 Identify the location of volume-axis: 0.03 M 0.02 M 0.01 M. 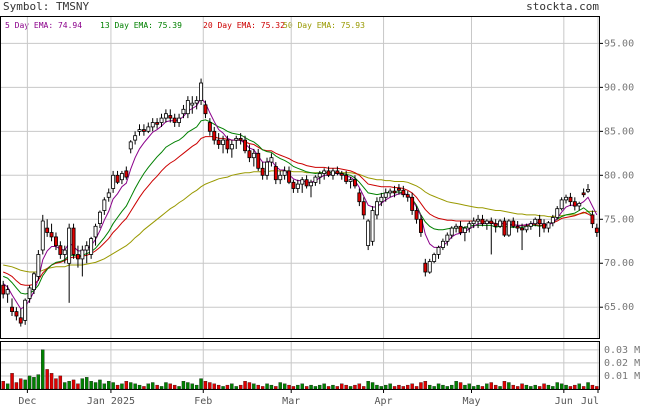
(622, 363).